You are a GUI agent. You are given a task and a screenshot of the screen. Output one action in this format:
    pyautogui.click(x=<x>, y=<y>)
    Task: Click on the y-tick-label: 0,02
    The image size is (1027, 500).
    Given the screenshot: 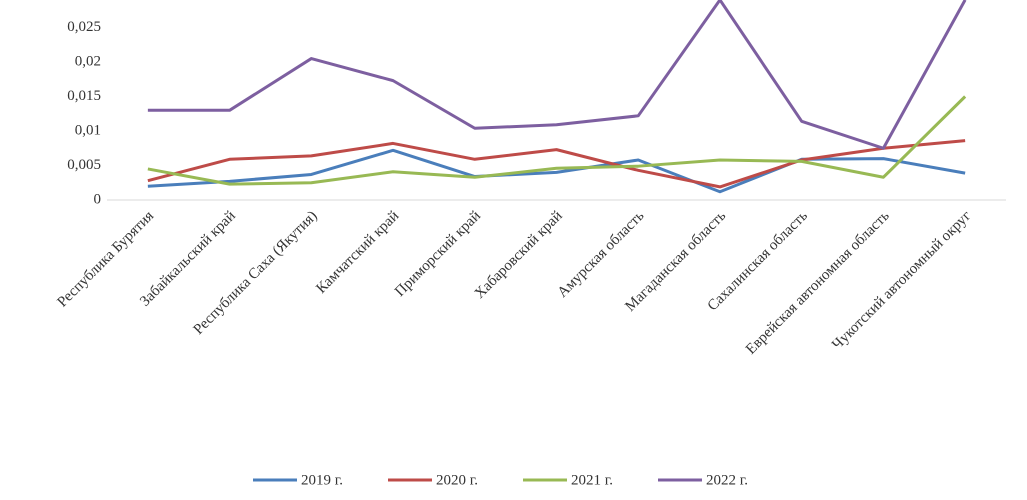 What is the action you would take?
    pyautogui.click(x=88, y=61)
    